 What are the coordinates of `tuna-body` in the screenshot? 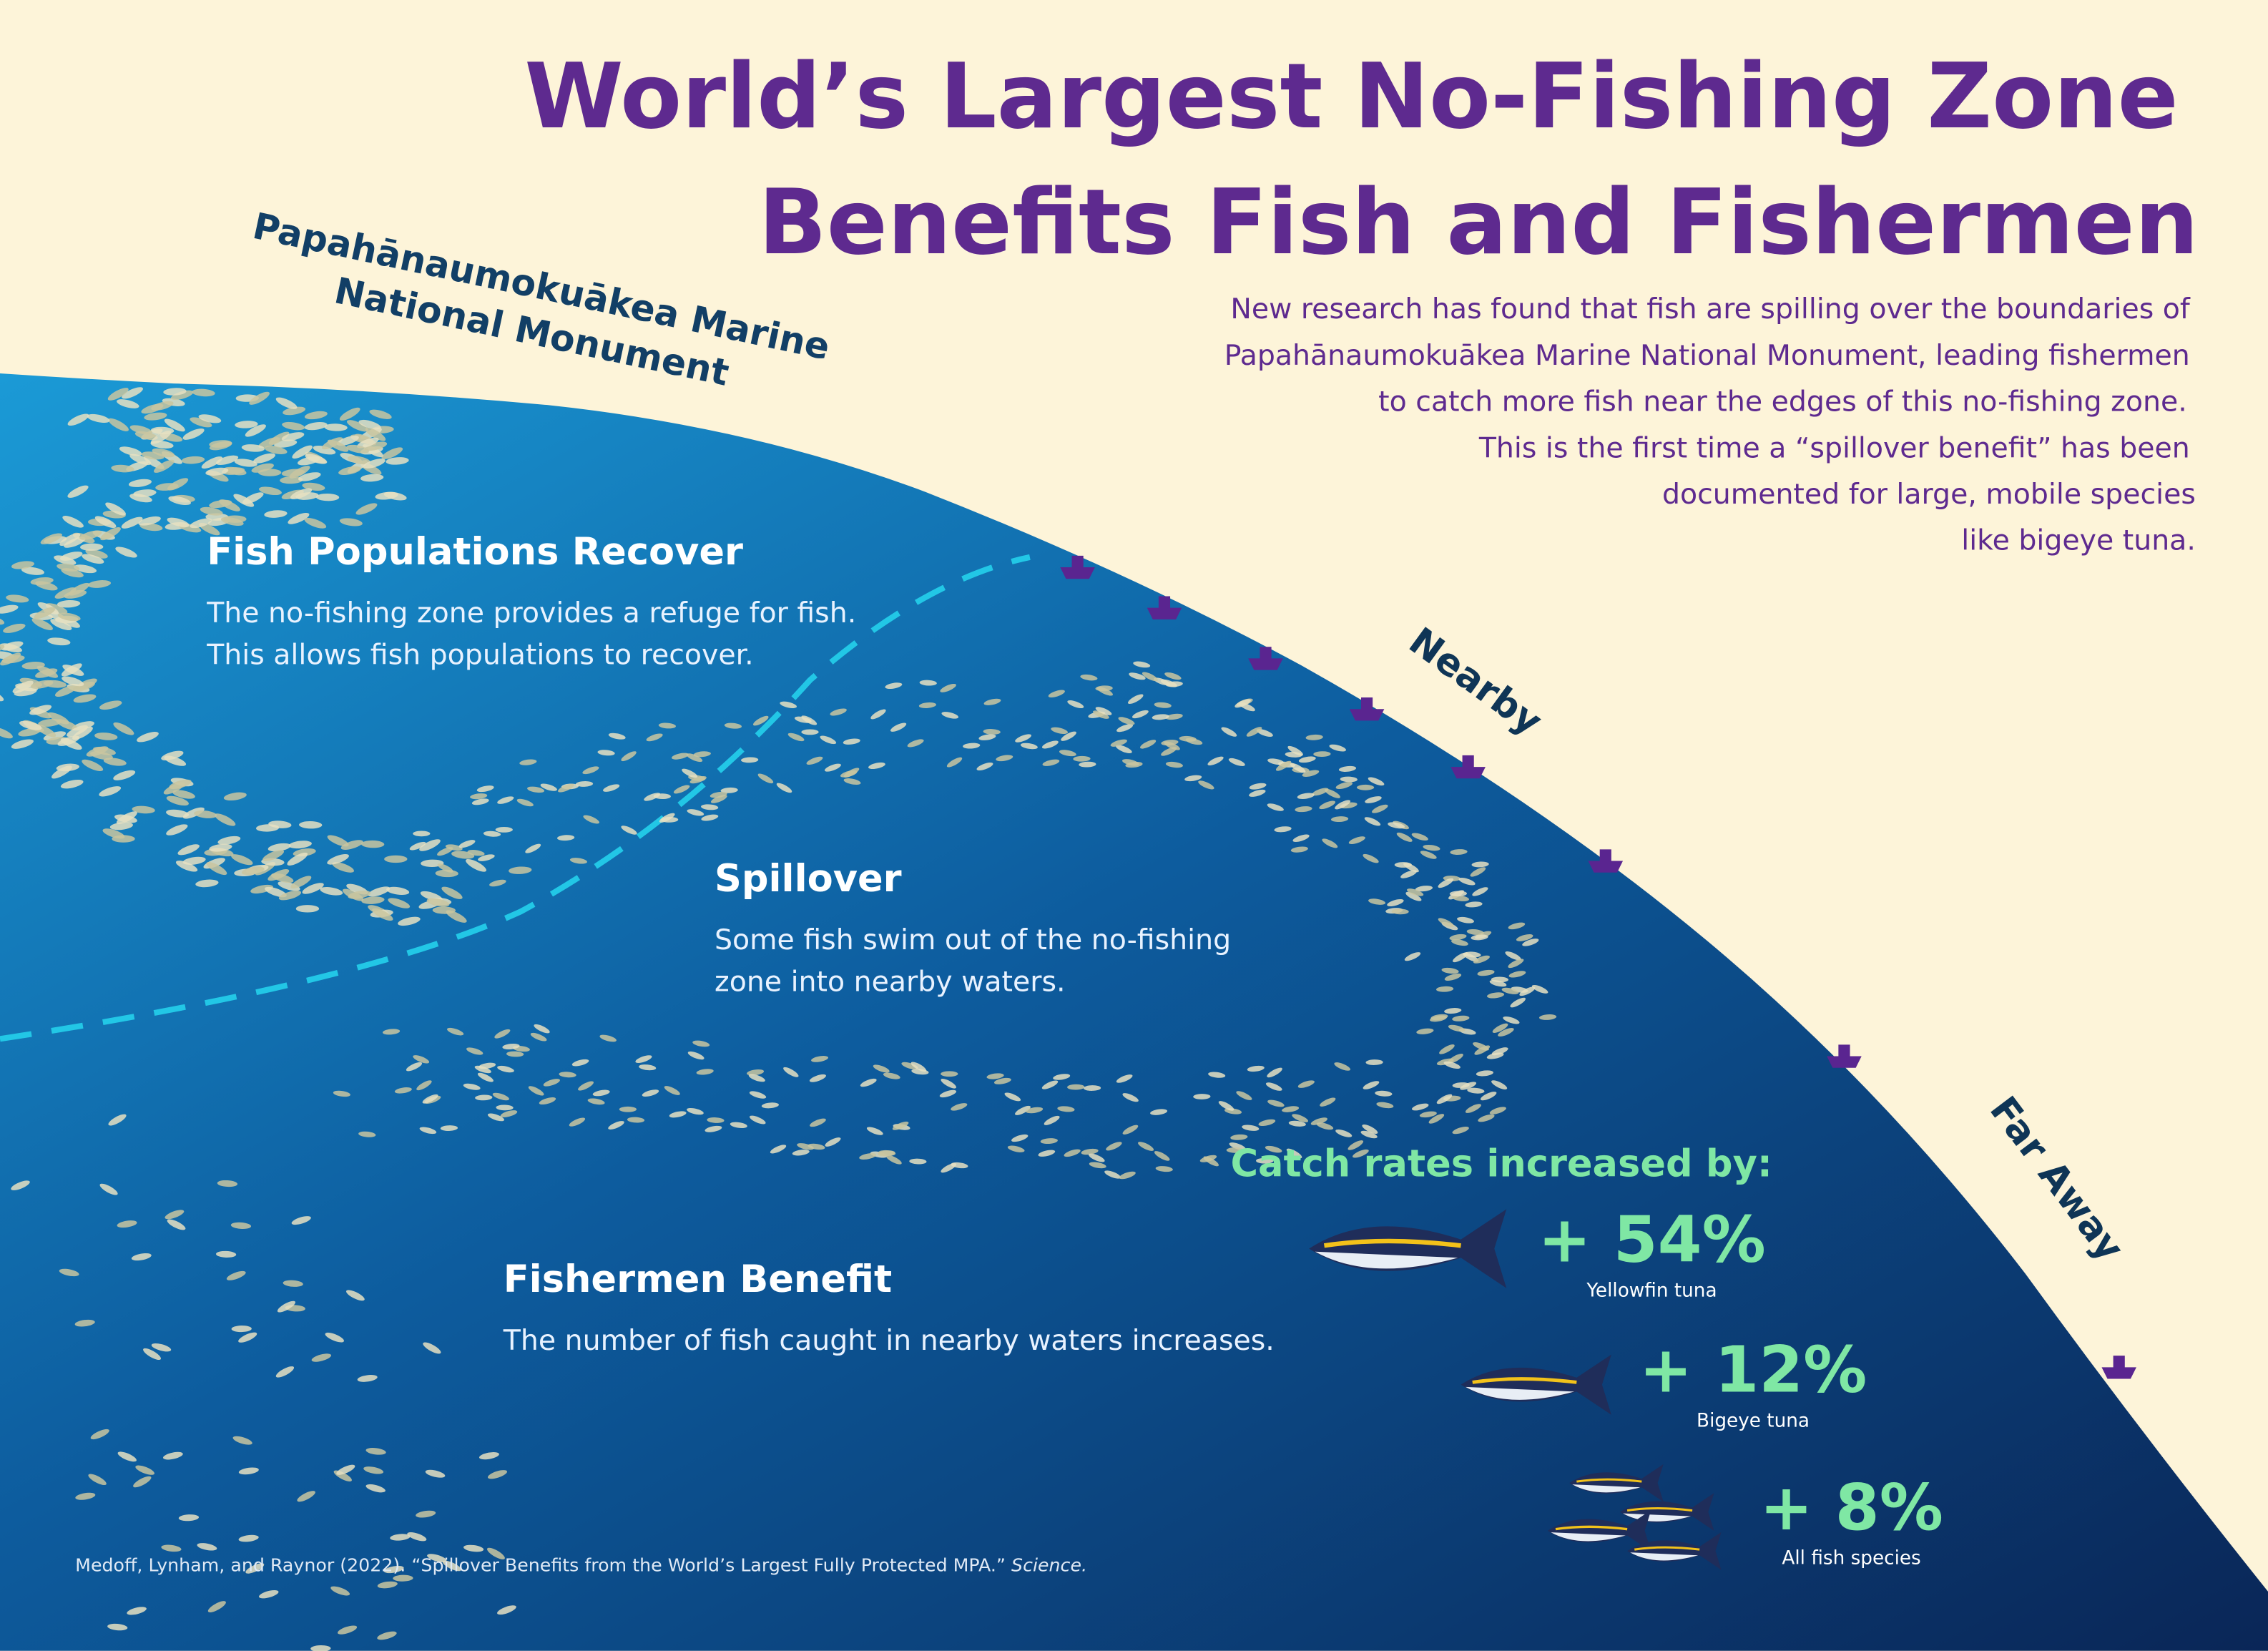 It's located at (1616, 1483).